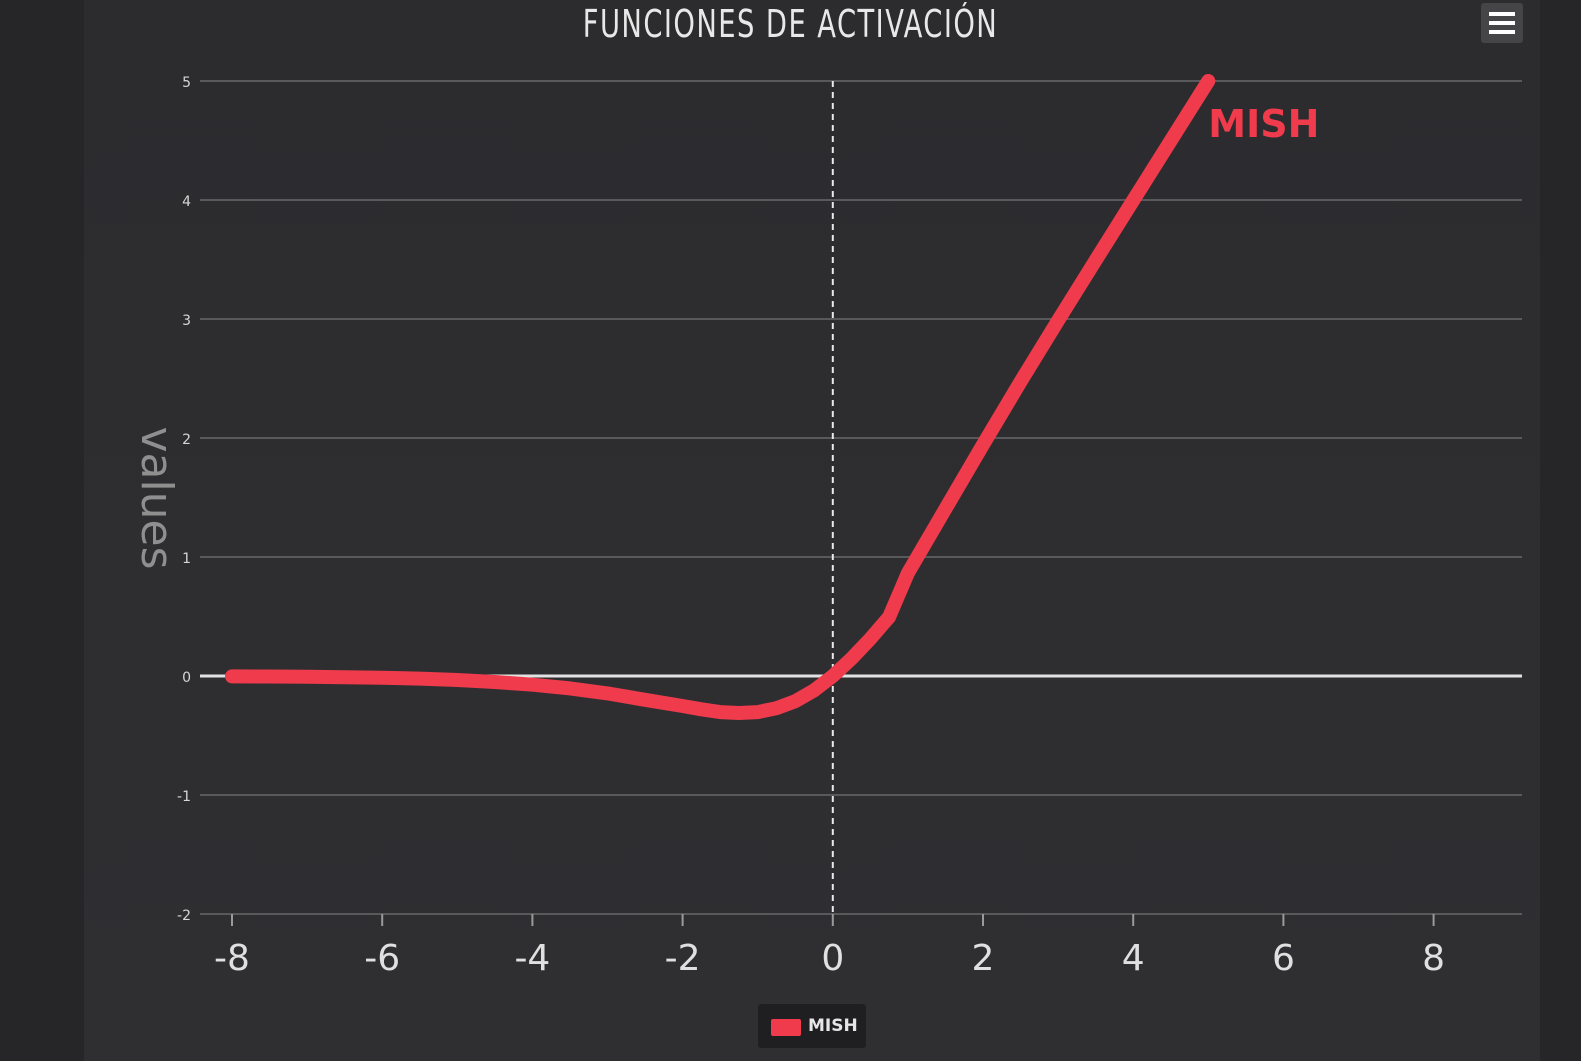 This screenshot has height=1061, width=1581. What do you see at coordinates (1263, 124) in the screenshot?
I see `series-end-label: MISH` at bounding box center [1263, 124].